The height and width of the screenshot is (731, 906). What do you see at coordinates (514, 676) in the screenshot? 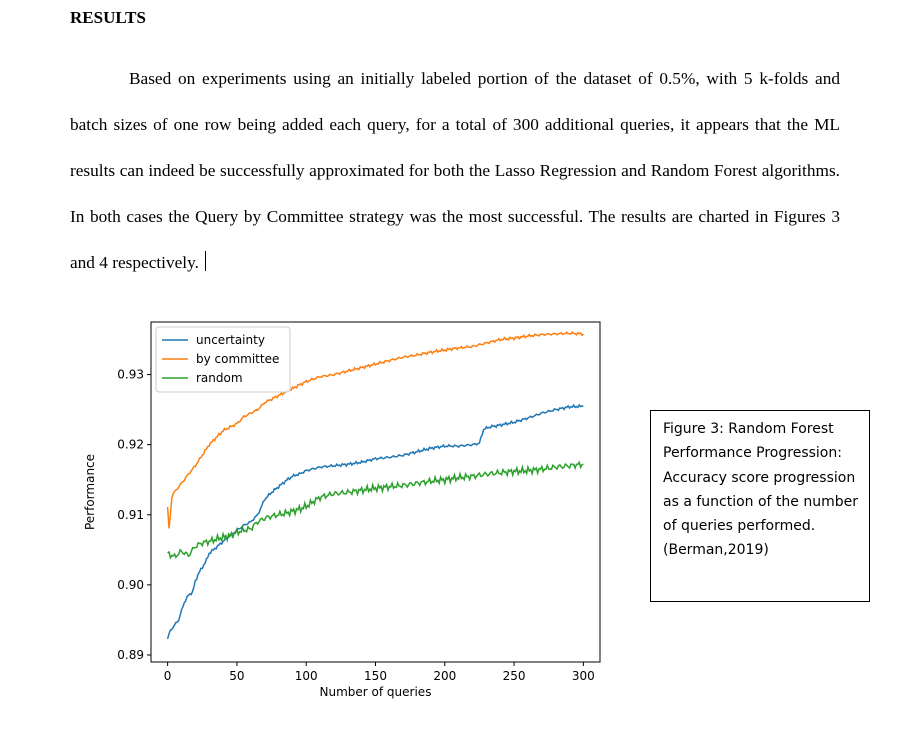
I see `x-tick-label: 250` at bounding box center [514, 676].